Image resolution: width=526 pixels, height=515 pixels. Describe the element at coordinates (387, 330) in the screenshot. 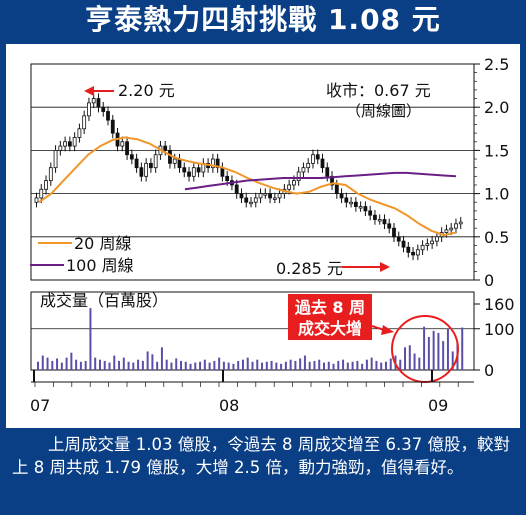

I see `volume-arrow-head` at that location.